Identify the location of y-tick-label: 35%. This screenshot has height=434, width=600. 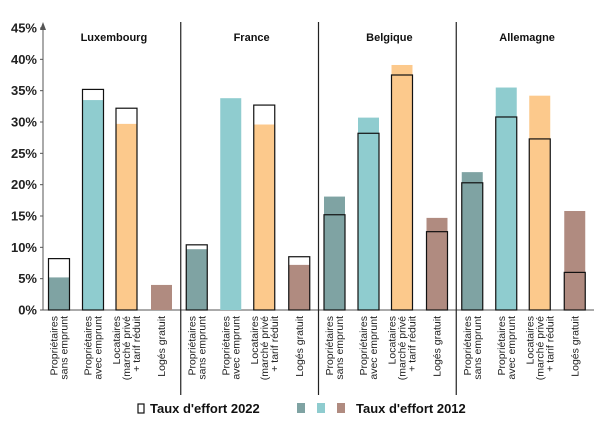
(24, 90).